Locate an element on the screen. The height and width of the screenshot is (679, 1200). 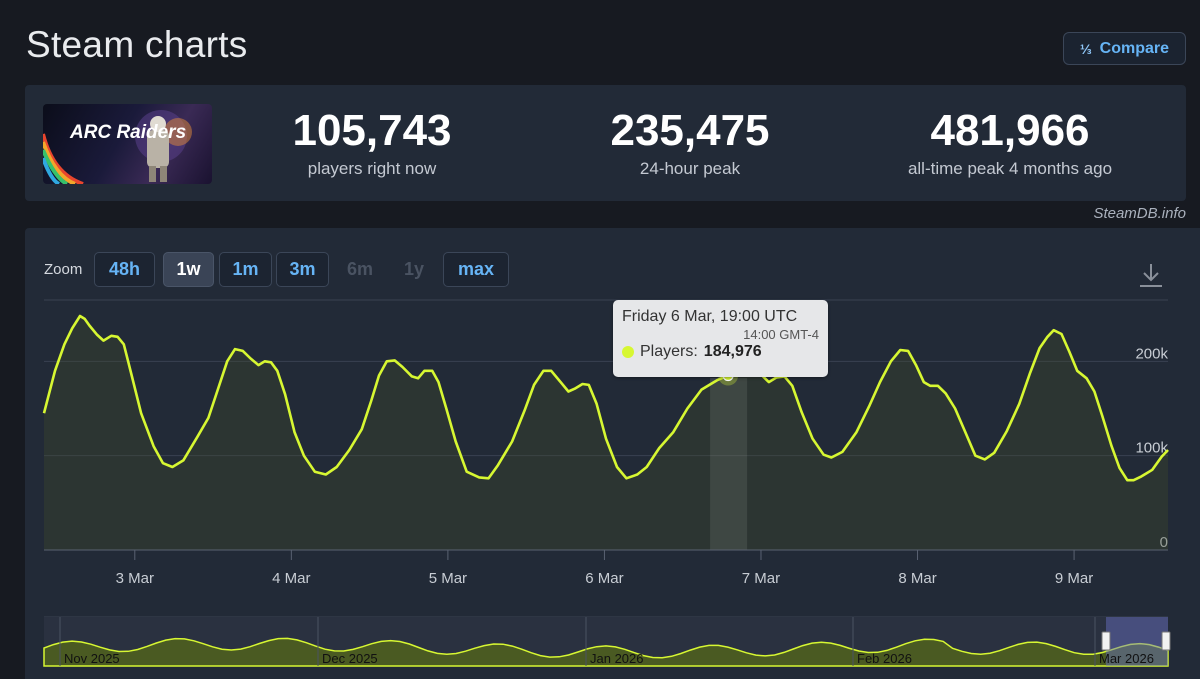
zoom-button-1w: 1w is located at coordinates (188, 269).